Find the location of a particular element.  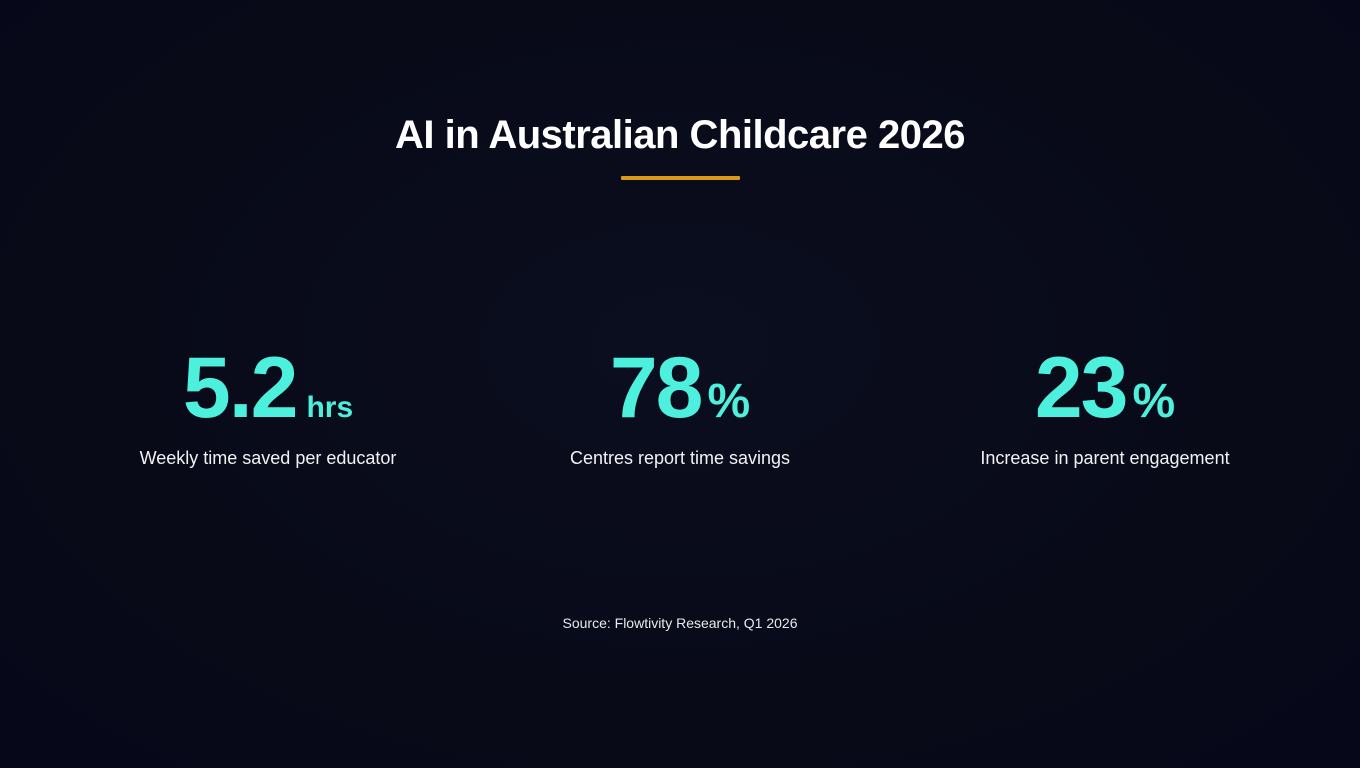

stat-value-row: 78% is located at coordinates (680, 388).